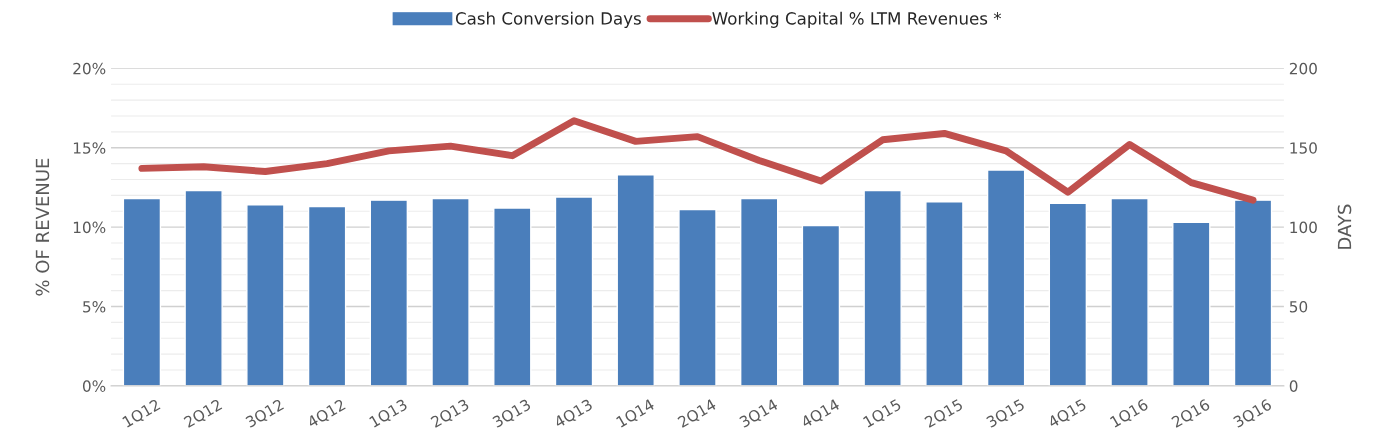 The height and width of the screenshot is (441, 1388). What do you see at coordinates (94, 386) in the screenshot?
I see `y-tick-label: 0%` at bounding box center [94, 386].